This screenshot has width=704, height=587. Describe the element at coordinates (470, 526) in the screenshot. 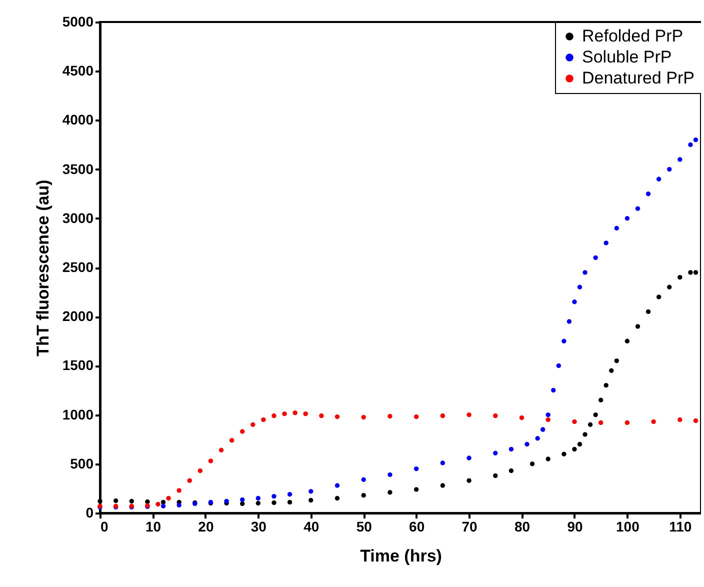

I see `x-tick-label: 70` at that location.